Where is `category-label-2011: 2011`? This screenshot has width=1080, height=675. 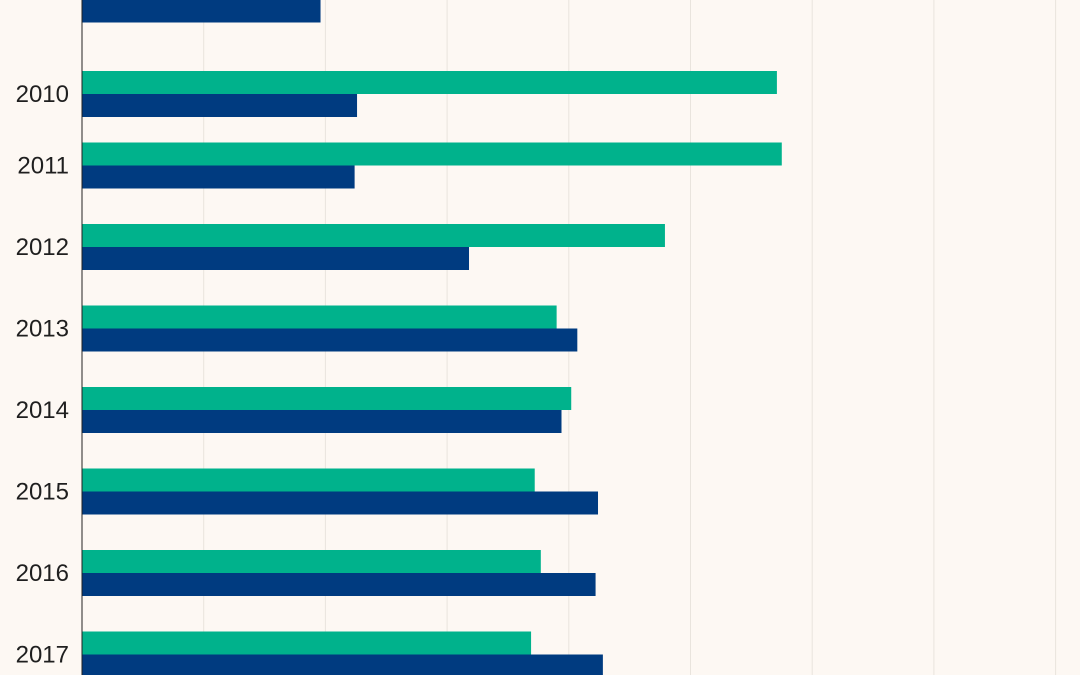
category-label-2011: 2011 is located at coordinates (43, 166).